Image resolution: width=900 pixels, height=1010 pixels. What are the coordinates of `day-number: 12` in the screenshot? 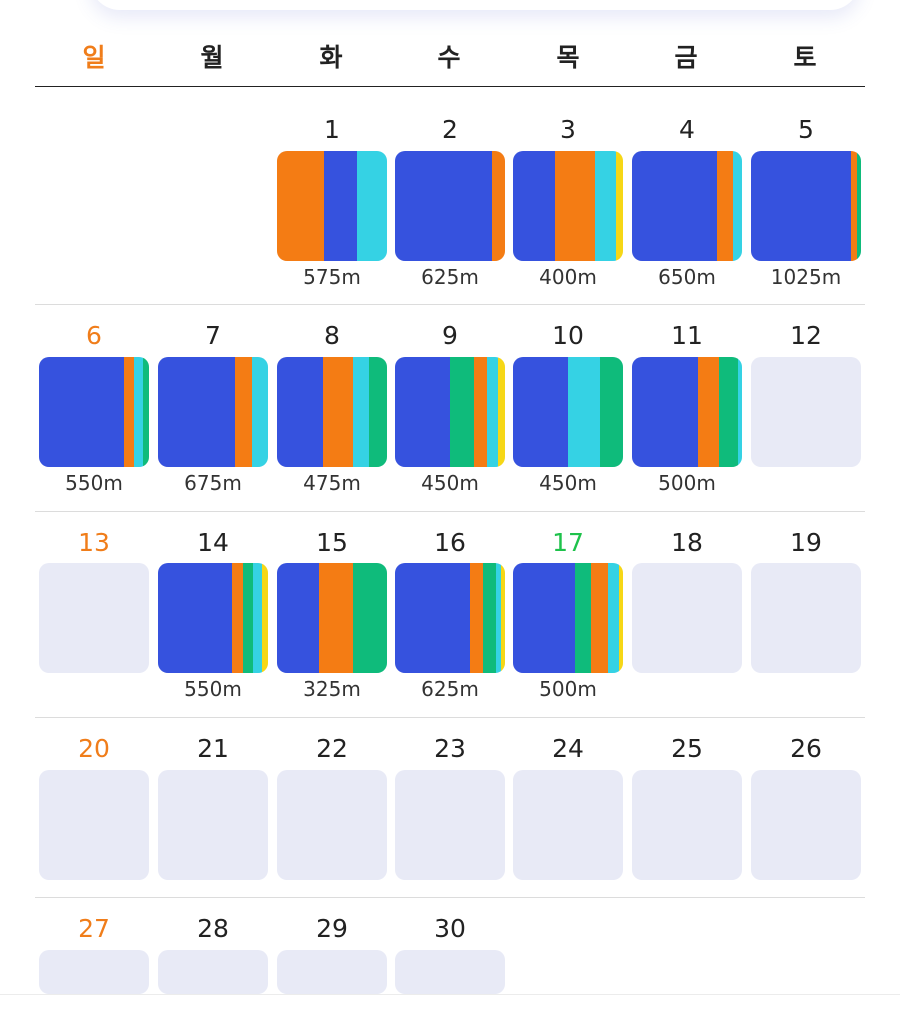 It's located at (806, 335).